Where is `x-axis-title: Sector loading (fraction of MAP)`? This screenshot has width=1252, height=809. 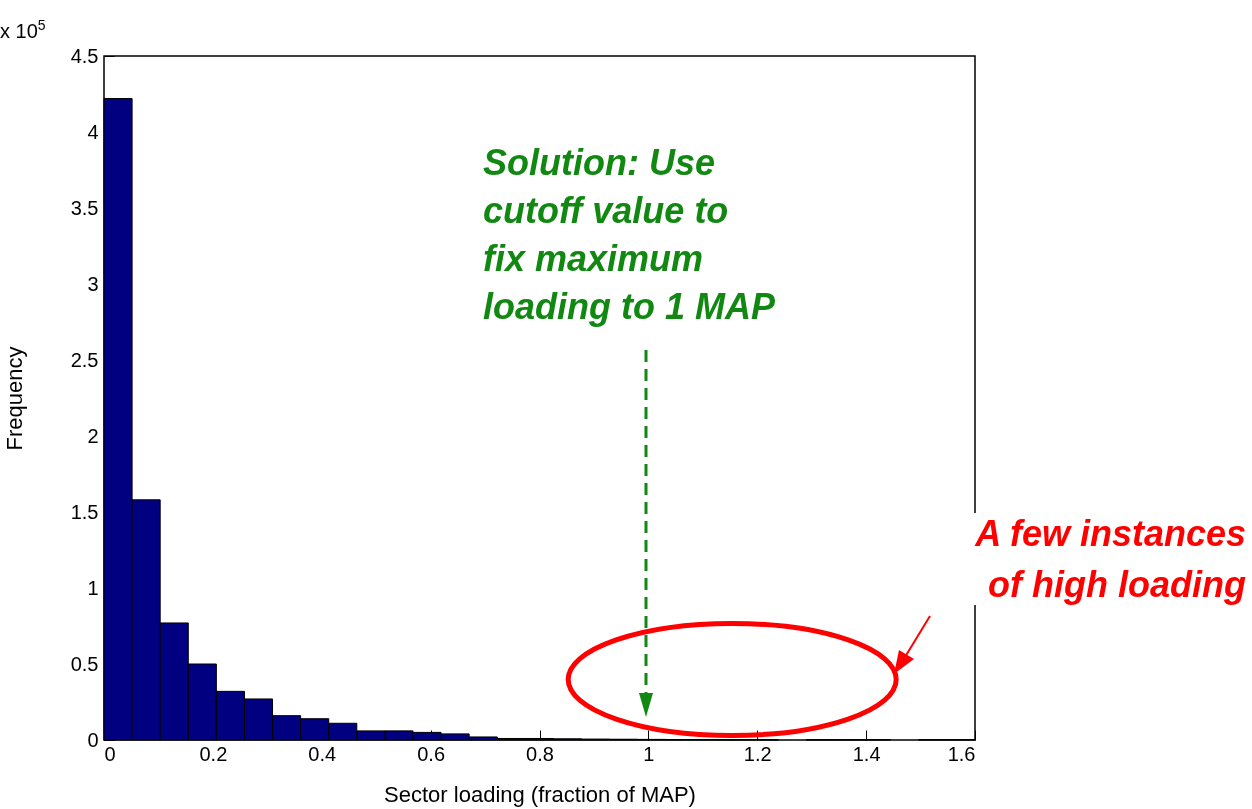 x-axis-title: Sector loading (fraction of MAP) is located at coordinates (540, 794).